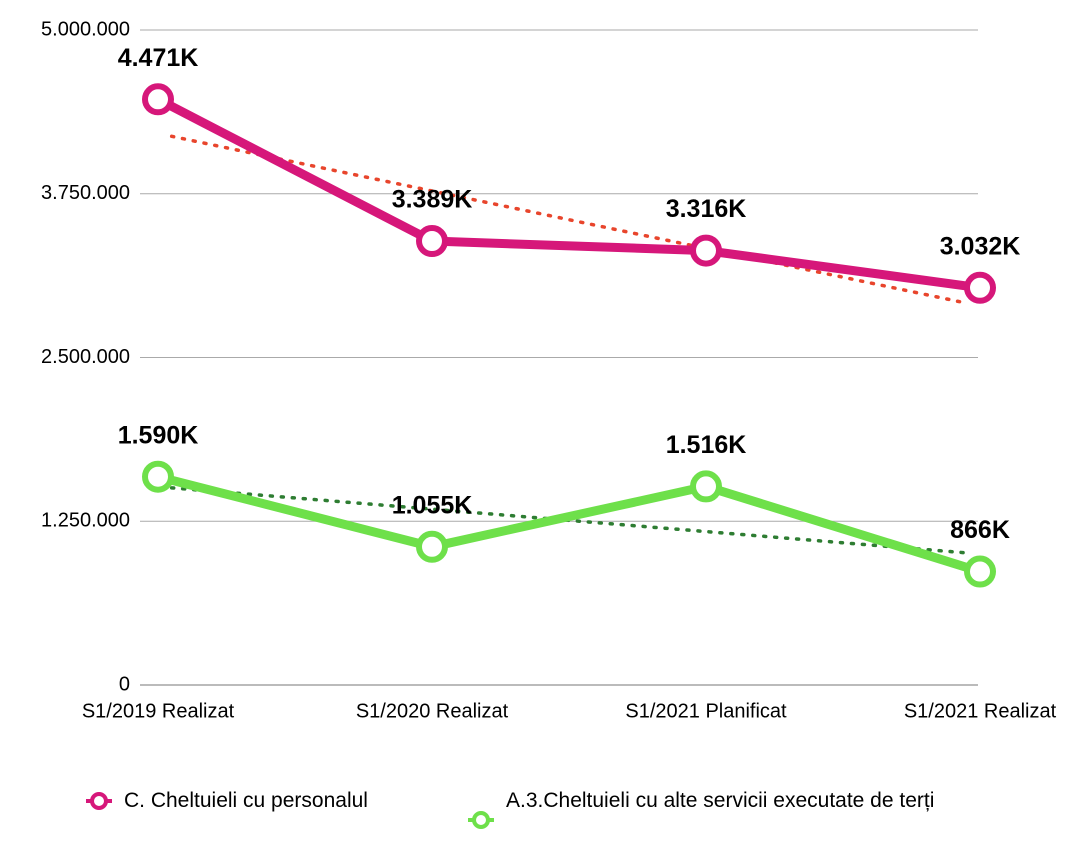 Image resolution: width=1083 pixels, height=849 pixels. I want to click on data-label: 1.516K, so click(706, 445).